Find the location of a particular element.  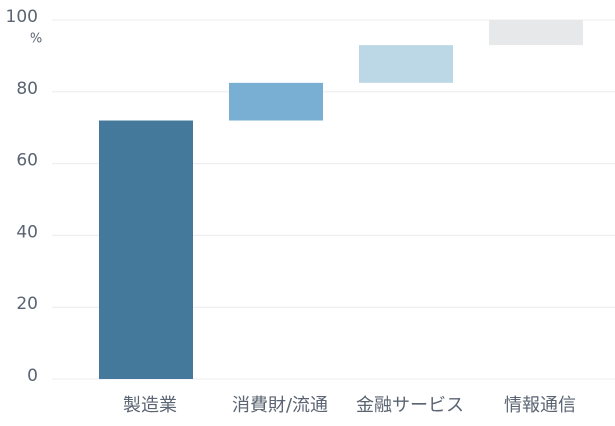

y-tick-label: 100 is located at coordinates (22, 17).